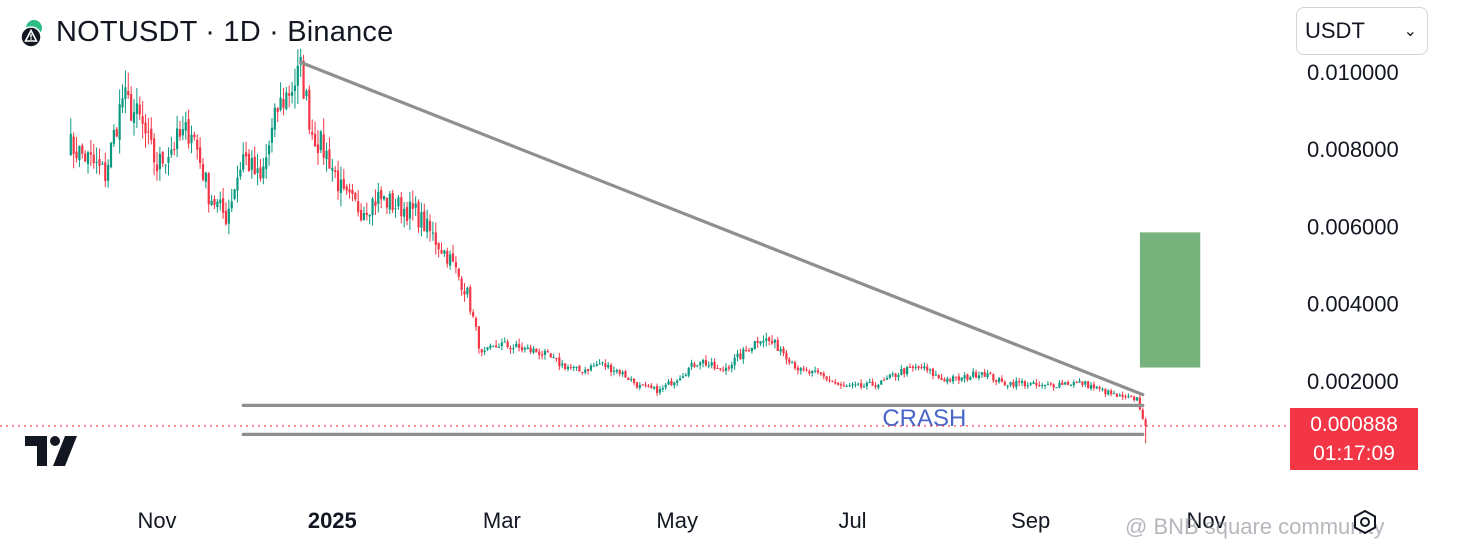 This screenshot has height=554, width=1461. What do you see at coordinates (56, 453) in the screenshot?
I see `tradingview-logo` at bounding box center [56, 453].